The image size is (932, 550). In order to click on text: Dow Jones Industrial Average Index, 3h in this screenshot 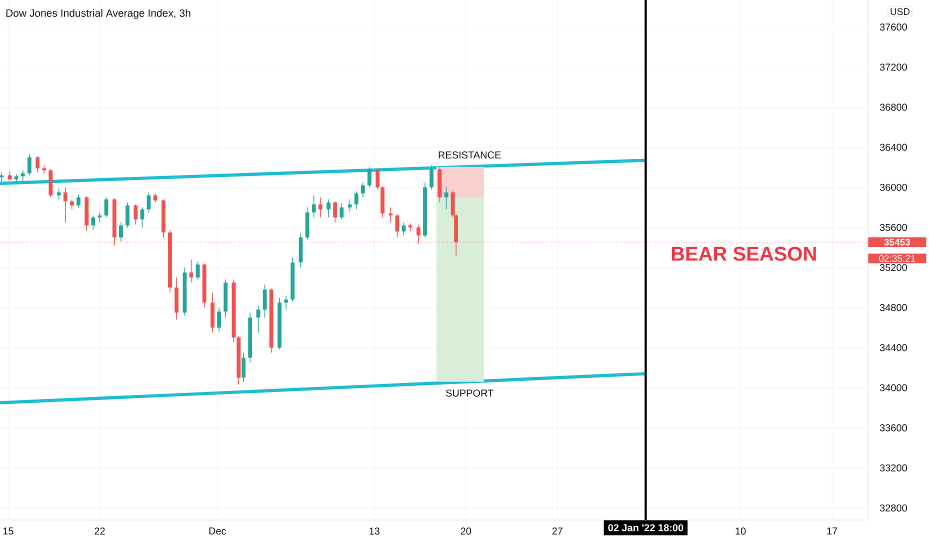, I will do `click(98, 14)`.